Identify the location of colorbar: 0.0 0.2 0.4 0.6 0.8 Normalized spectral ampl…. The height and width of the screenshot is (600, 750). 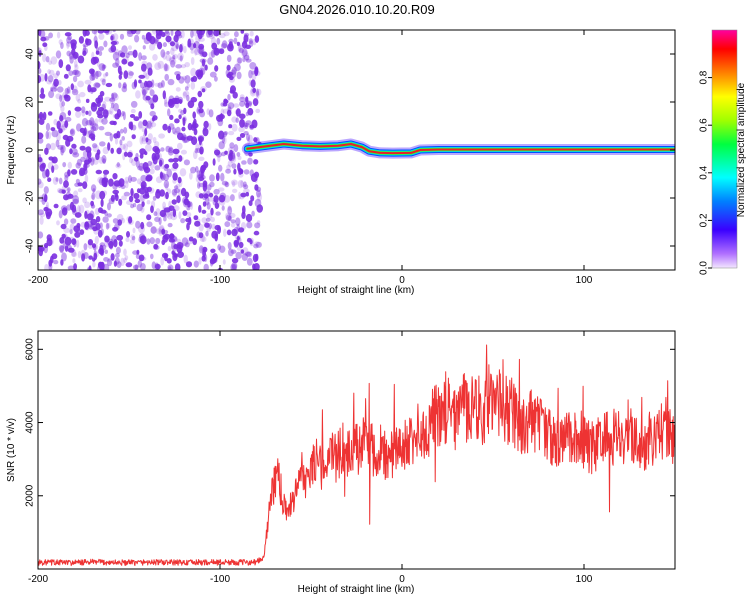
(723, 152).